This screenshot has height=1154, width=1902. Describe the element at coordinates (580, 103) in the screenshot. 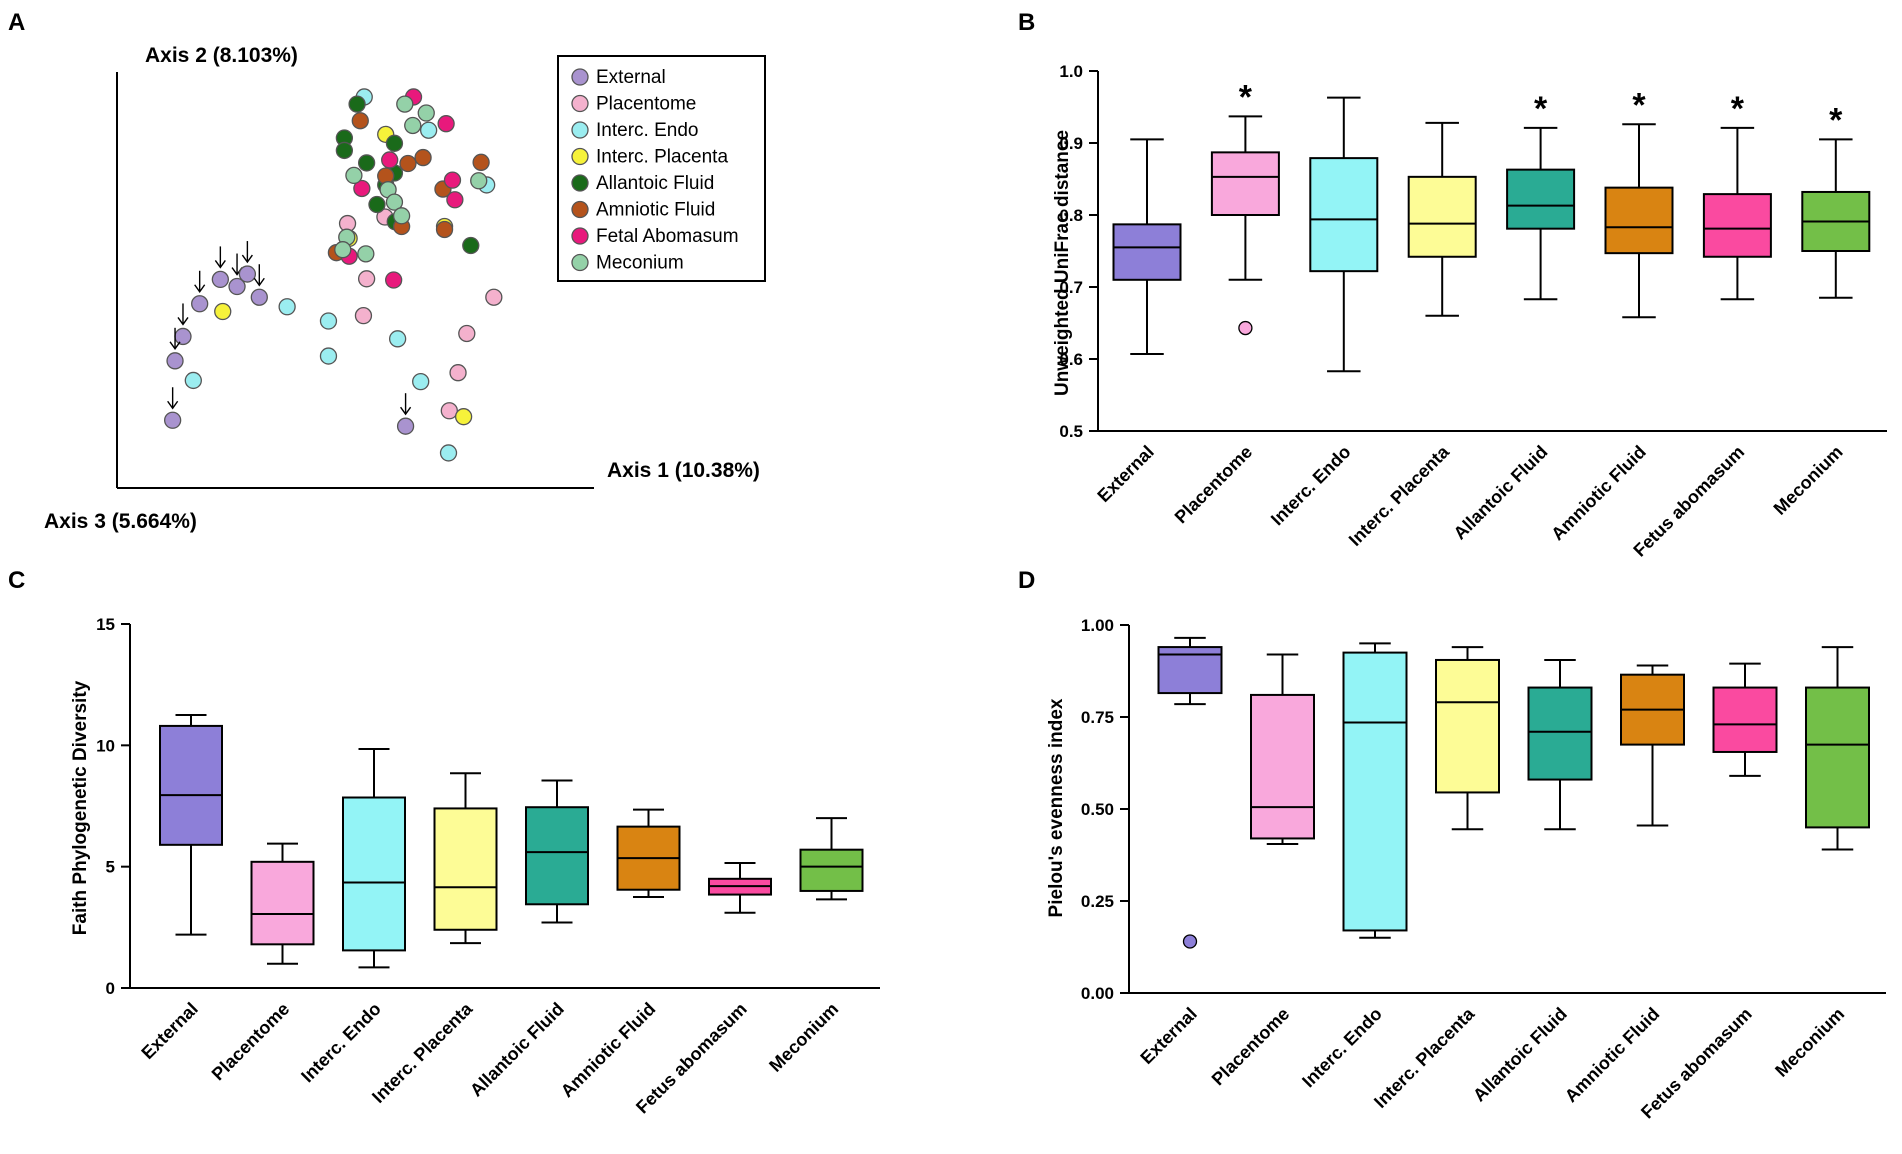

I see `legend-swatch-placentome` at that location.